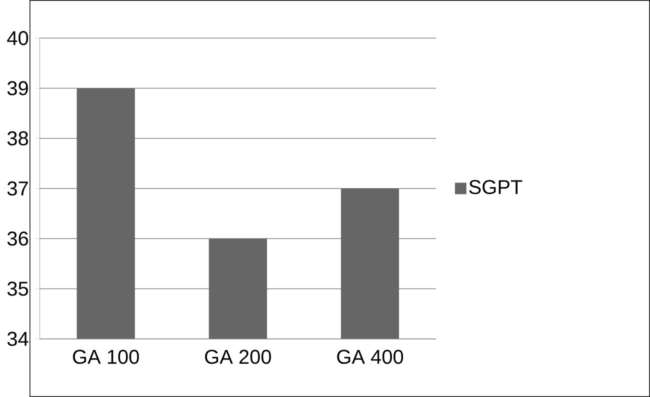  Describe the element at coordinates (17, 289) in the screenshot. I see `y-tick-label: 35` at that location.